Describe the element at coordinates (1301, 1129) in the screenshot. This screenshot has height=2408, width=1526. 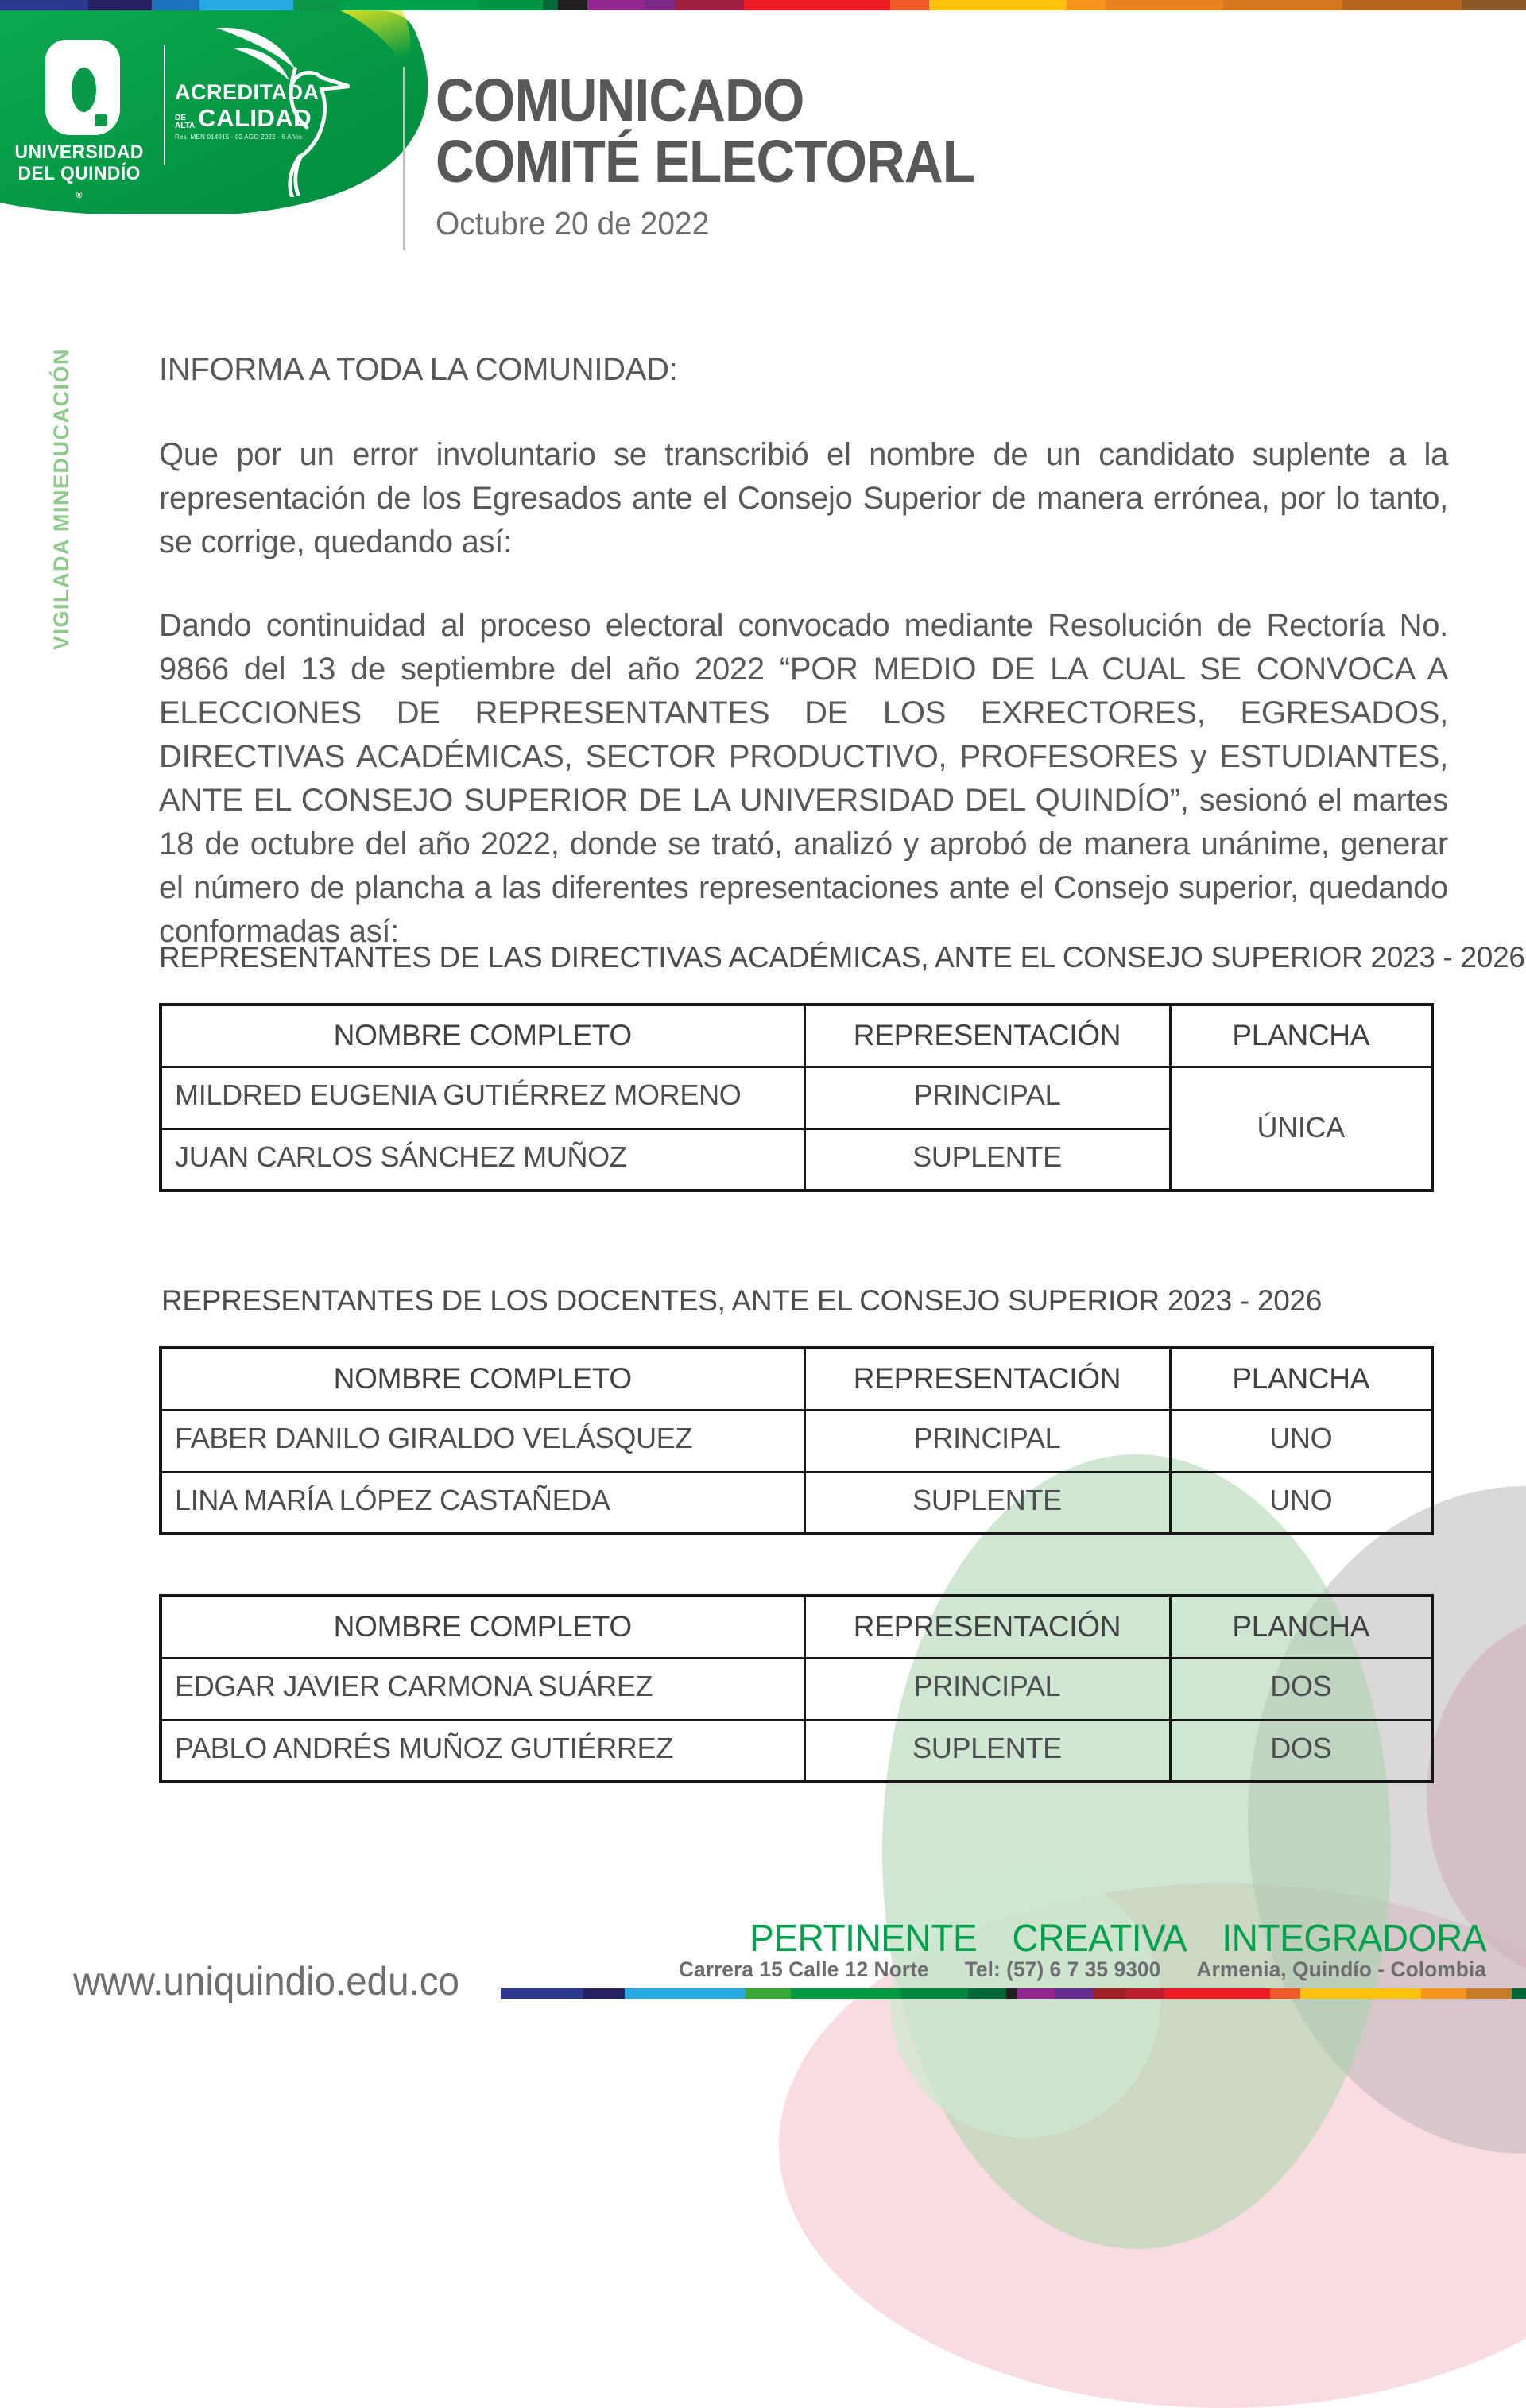
I see `plancha-value: ÚNICA` at that location.